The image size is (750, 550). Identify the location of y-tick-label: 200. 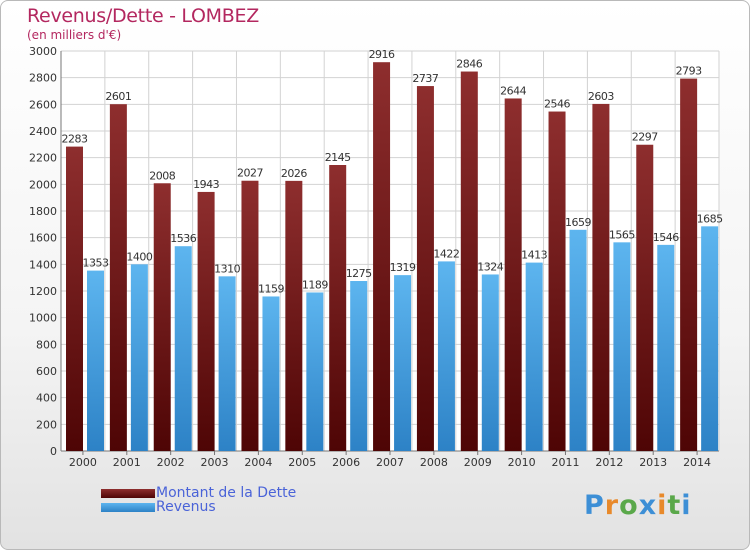
(46, 424).